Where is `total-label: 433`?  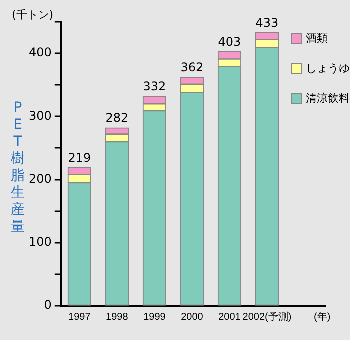 total-label: 433 is located at coordinates (267, 23).